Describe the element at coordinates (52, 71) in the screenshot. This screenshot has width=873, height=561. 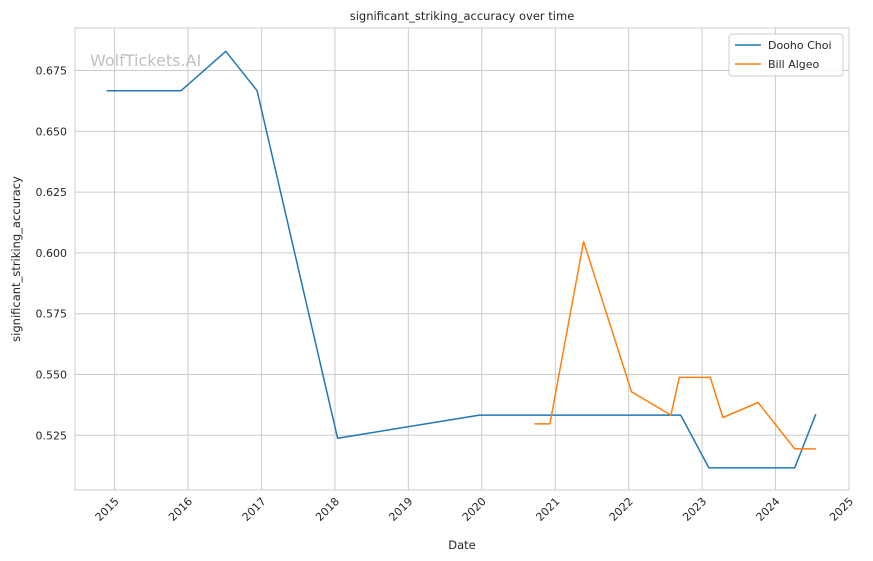
I see `y-tick-label: 0.675` at that location.